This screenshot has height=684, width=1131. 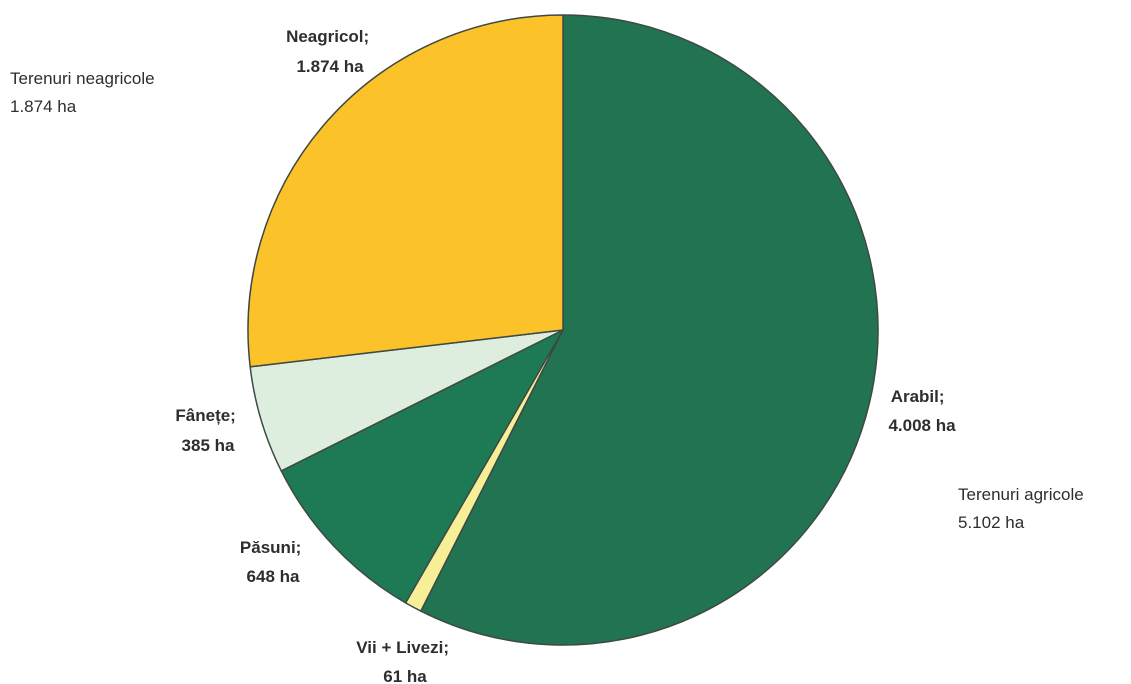 What do you see at coordinates (422, 466) in the screenshot?
I see `pie-slice-p-suni` at bounding box center [422, 466].